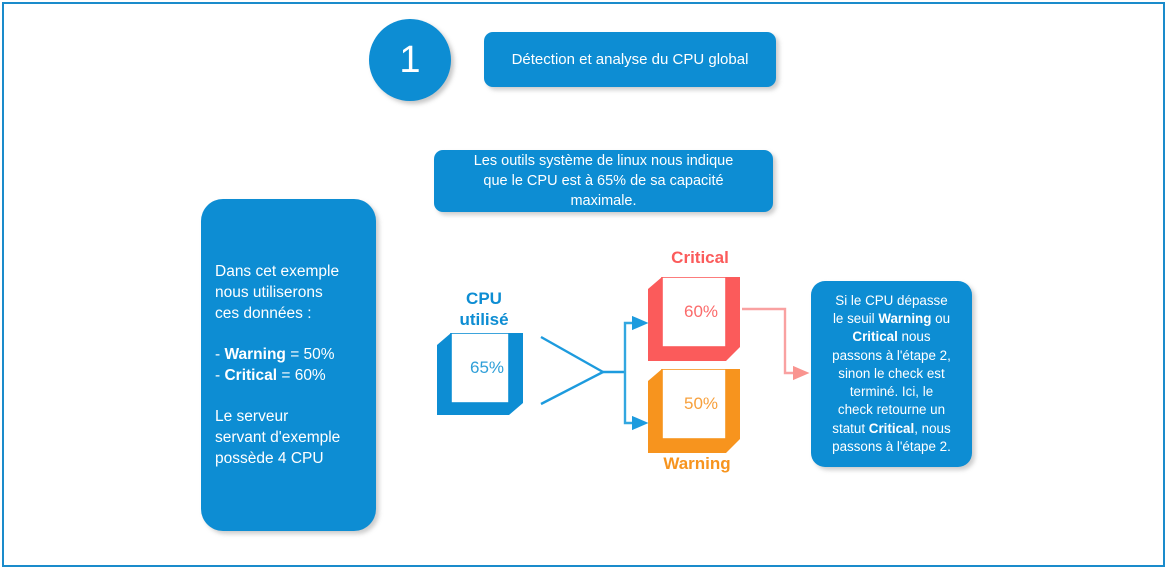  I want to click on info-line-1: Les outils système de linux nous indique, so click(603, 161).